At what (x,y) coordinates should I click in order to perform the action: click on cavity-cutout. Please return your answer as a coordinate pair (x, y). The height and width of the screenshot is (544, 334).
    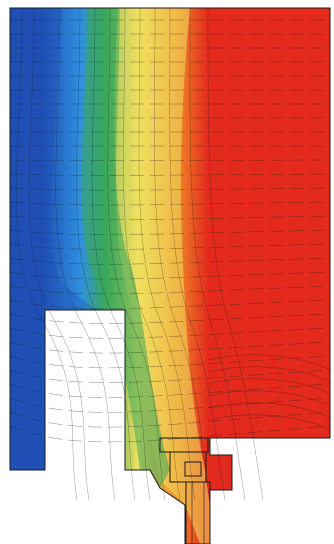
    Looking at the image, I should click on (85, 392).